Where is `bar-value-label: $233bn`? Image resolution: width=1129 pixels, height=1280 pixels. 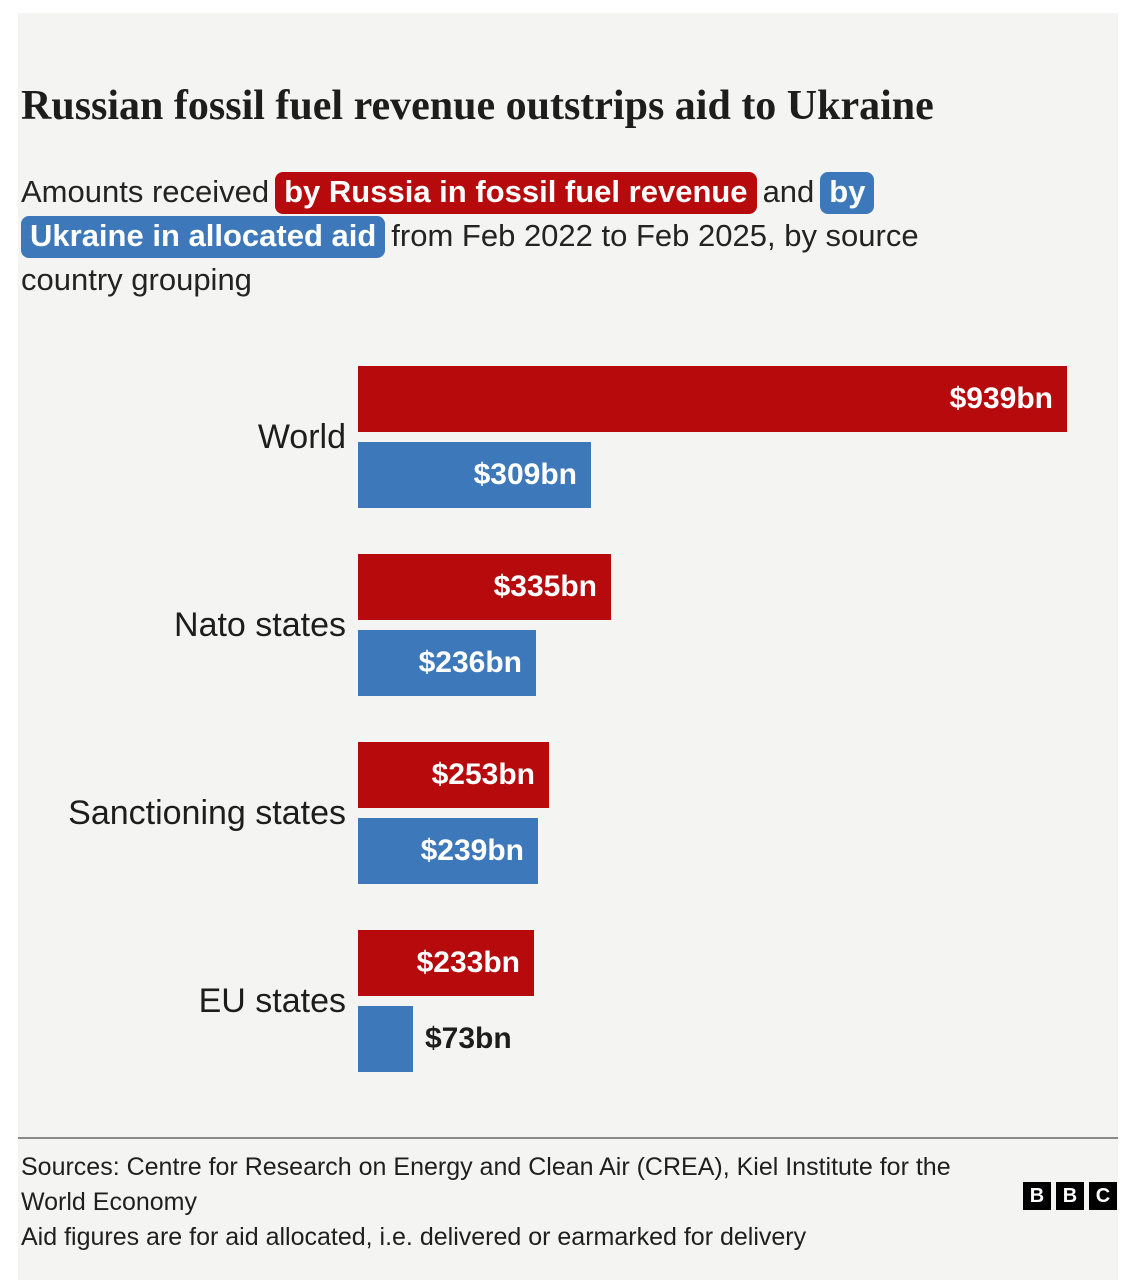 bar-value-label: $233bn is located at coordinates (468, 962).